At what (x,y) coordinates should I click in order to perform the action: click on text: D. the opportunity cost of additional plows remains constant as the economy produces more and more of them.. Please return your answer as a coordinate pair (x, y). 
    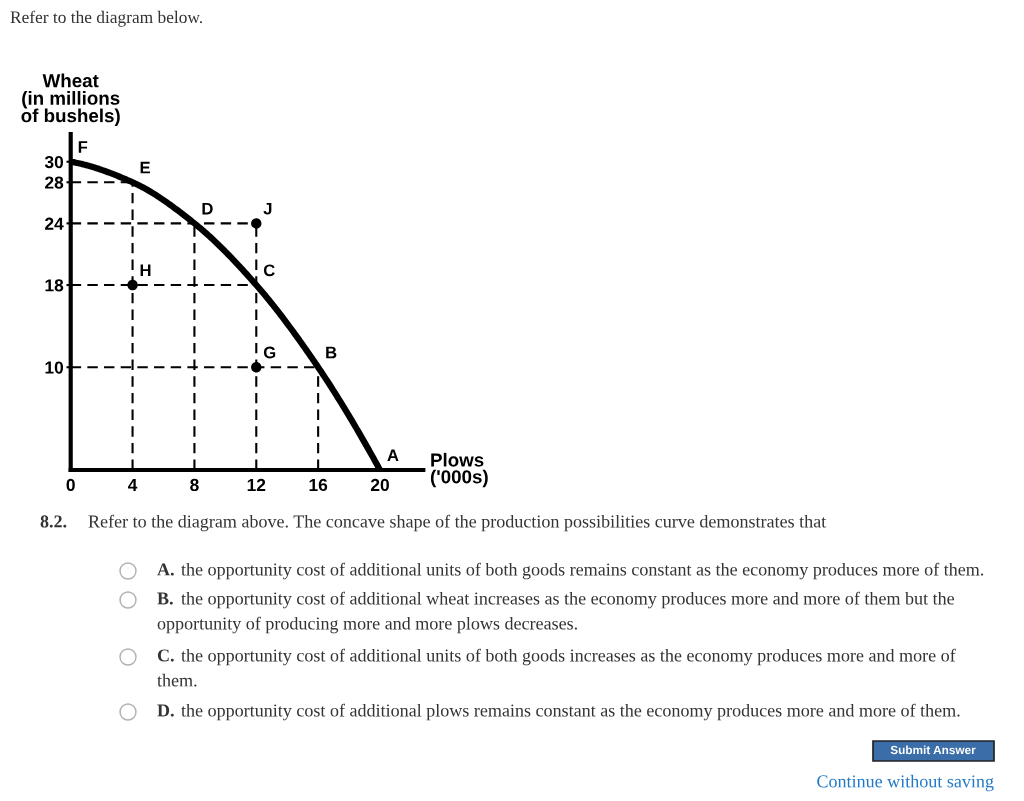
    Looking at the image, I should click on (558, 712).